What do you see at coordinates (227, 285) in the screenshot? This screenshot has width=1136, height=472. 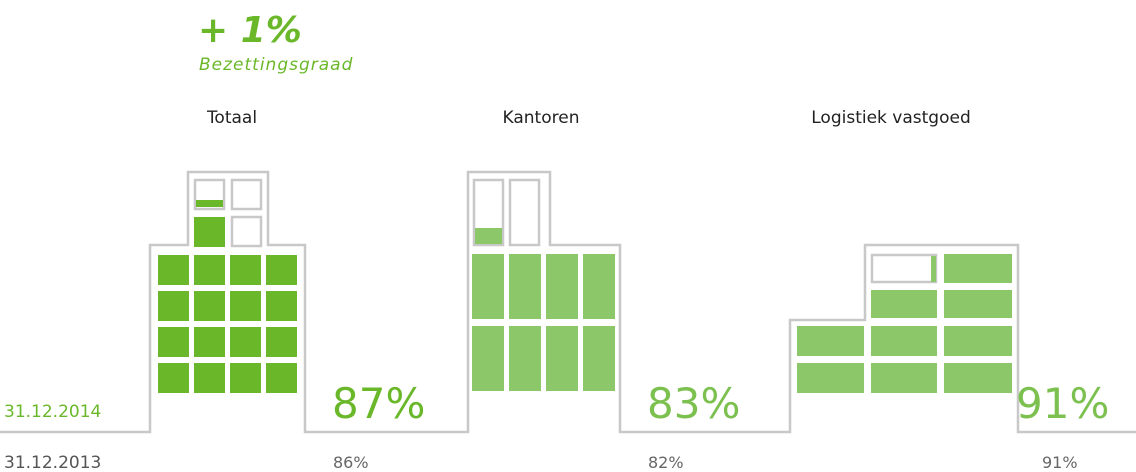 I see `building-totaal` at bounding box center [227, 285].